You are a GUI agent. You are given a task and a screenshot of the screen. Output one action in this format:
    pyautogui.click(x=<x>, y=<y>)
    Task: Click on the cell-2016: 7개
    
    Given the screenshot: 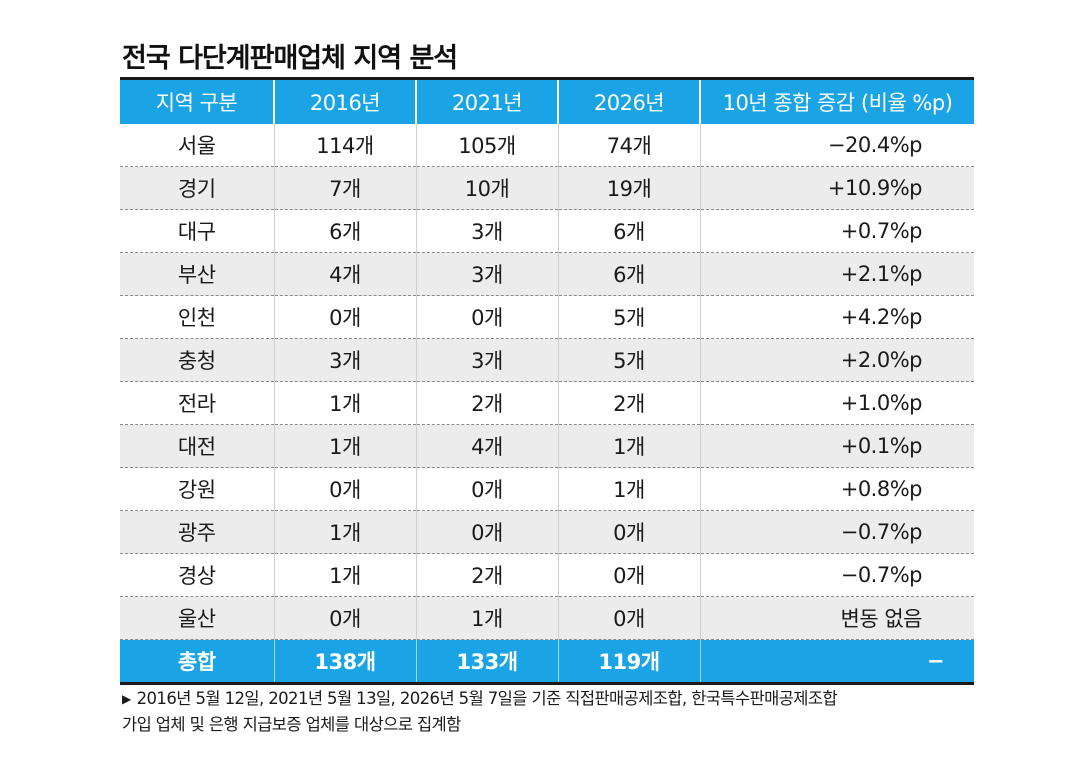 What is the action you would take?
    pyautogui.click(x=344, y=188)
    